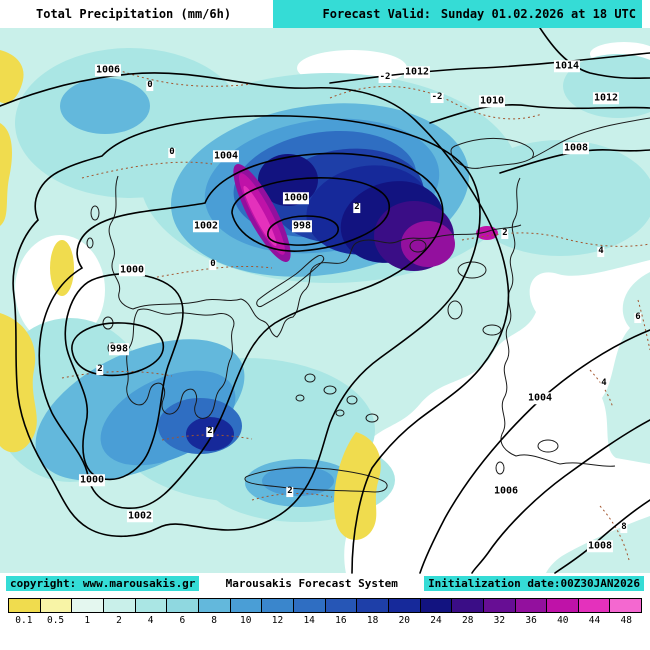 Image resolution: width=650 pixels, height=650 pixels. Describe the element at coordinates (277, 620) in the screenshot. I see `legend-label-12: 12` at that location.